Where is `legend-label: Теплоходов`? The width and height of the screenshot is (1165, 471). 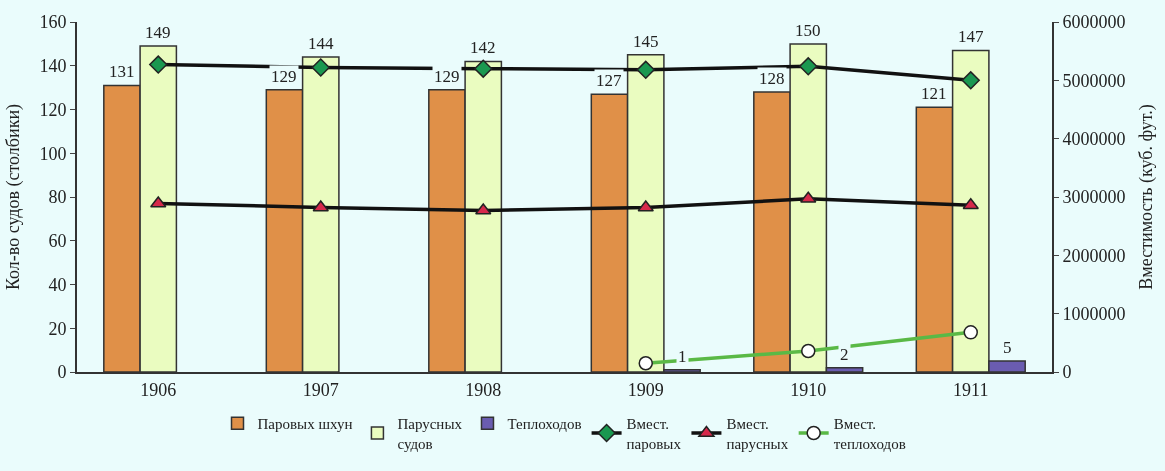
legend-label: Теплоходов is located at coordinates (544, 424).